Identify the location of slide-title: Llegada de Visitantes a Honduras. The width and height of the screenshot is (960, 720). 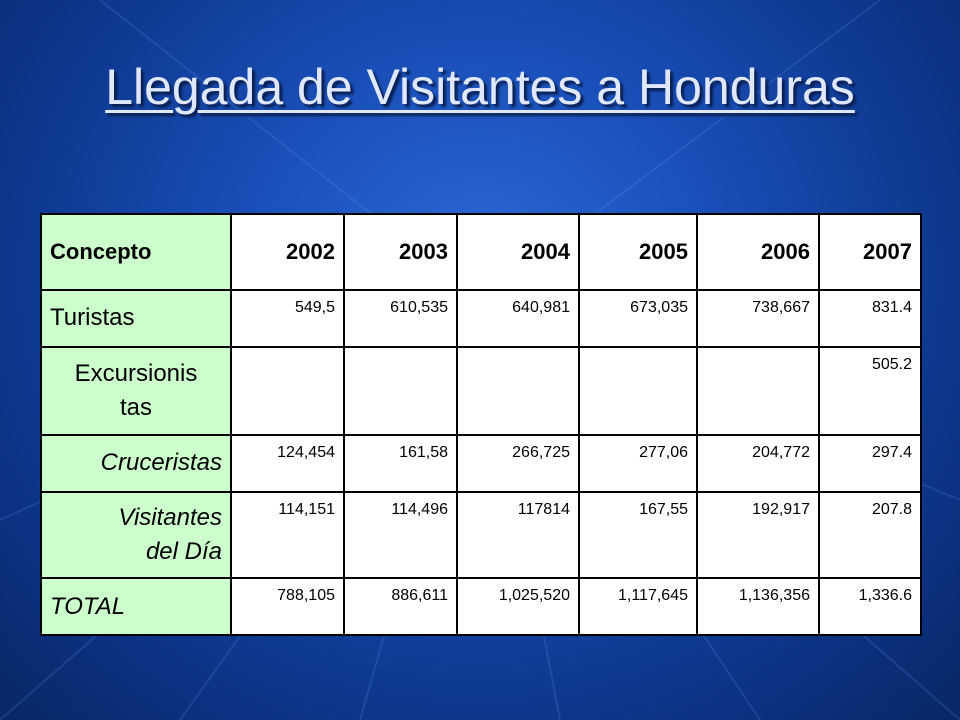
(480, 87).